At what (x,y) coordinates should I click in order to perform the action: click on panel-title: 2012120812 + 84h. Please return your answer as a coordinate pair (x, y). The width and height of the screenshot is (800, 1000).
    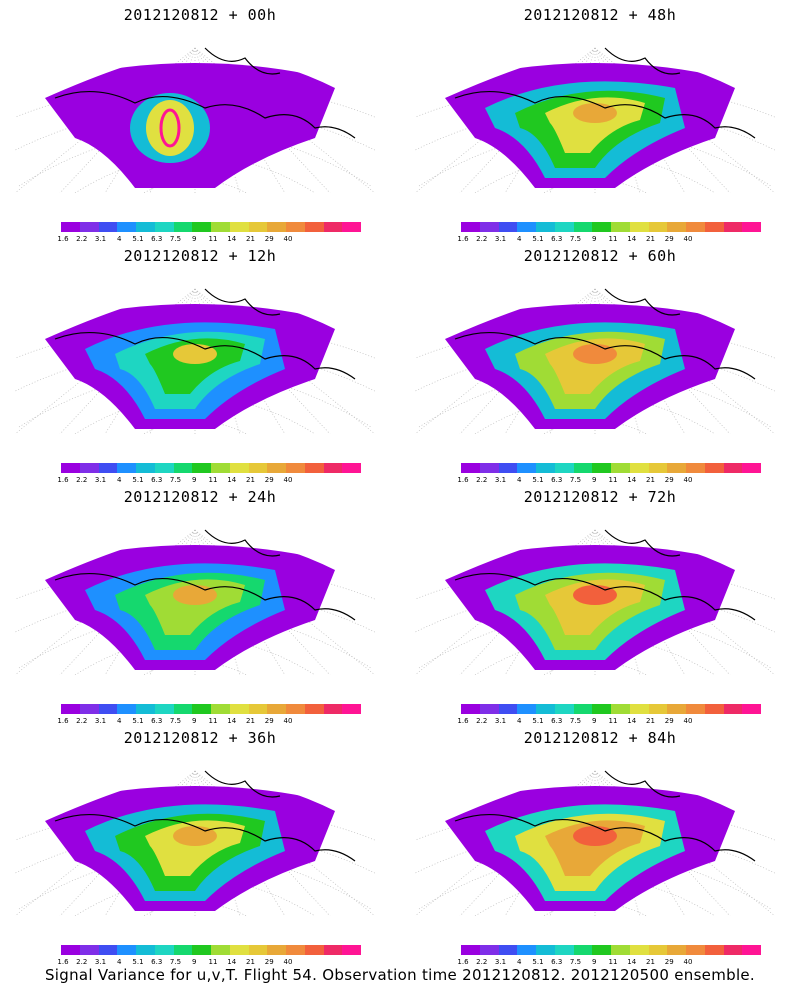
    Looking at the image, I should click on (600, 738).